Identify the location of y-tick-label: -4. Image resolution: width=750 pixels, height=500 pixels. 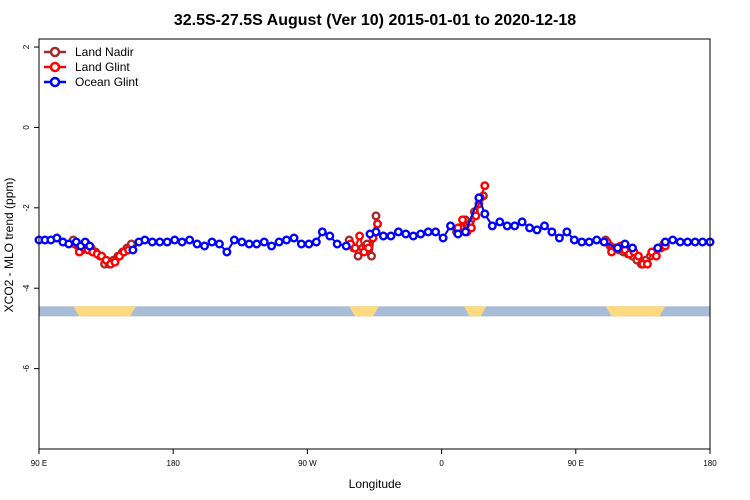
(26, 288).